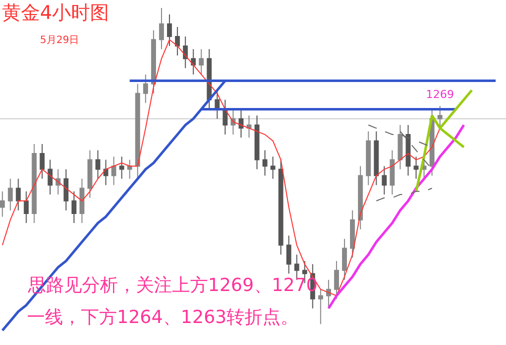  What do you see at coordinates (163, 317) in the screenshot?
I see `annotation: 一线，下方1264、1263转折点。` at bounding box center [163, 317].